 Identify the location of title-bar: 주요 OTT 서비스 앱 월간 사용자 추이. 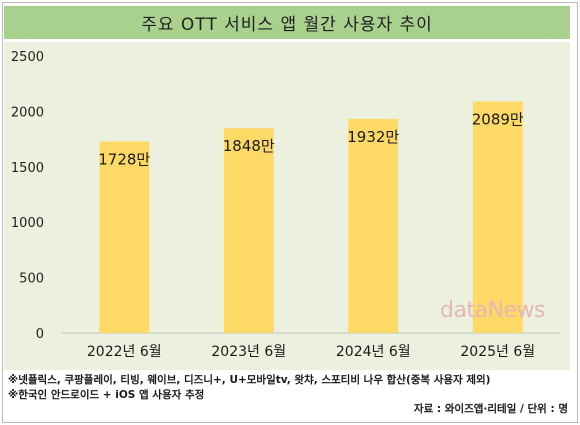
(287, 22).